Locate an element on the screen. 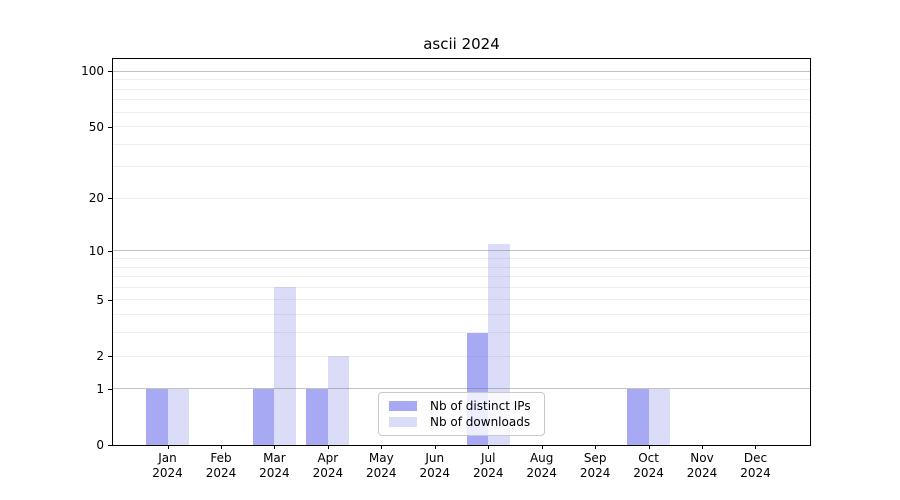 The width and height of the screenshot is (900, 500). y-tick-label: 20 is located at coordinates (96, 198).